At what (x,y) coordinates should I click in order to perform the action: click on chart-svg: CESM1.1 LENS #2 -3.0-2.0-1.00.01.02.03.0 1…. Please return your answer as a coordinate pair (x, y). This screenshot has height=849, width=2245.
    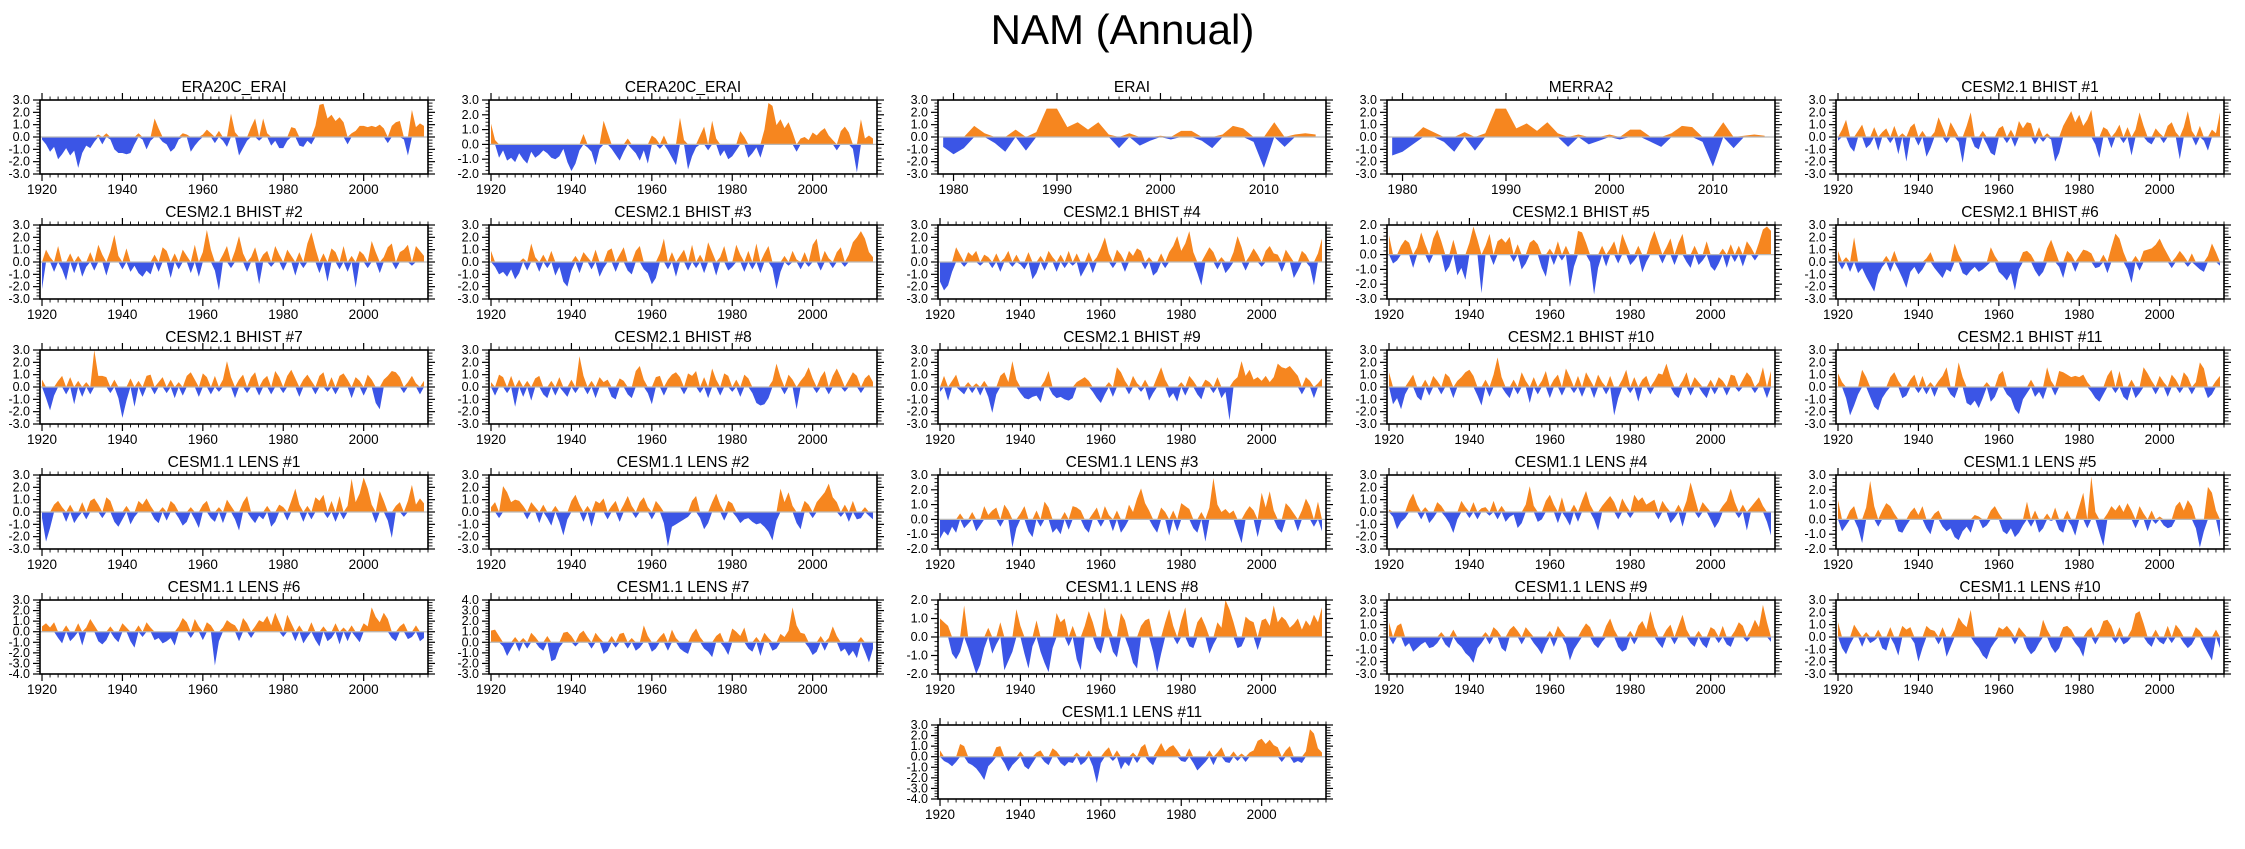
    Looking at the image, I should click on (670, 513).